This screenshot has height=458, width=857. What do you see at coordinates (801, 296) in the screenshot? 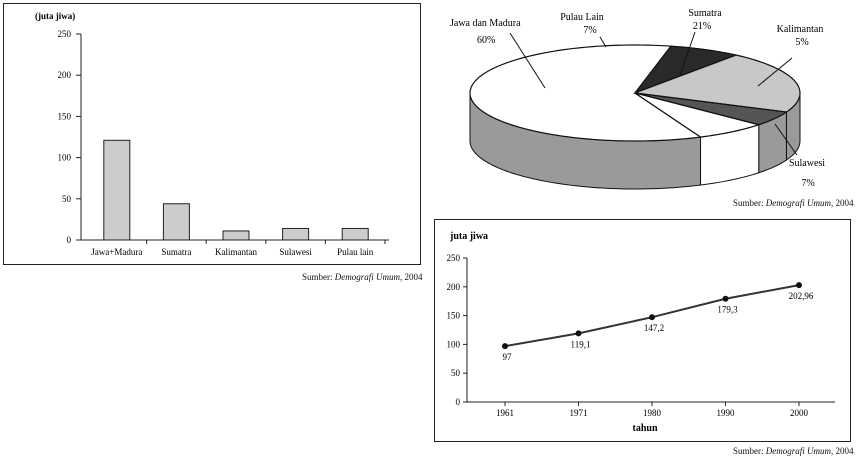
I see `data-label: 202,96` at bounding box center [801, 296].